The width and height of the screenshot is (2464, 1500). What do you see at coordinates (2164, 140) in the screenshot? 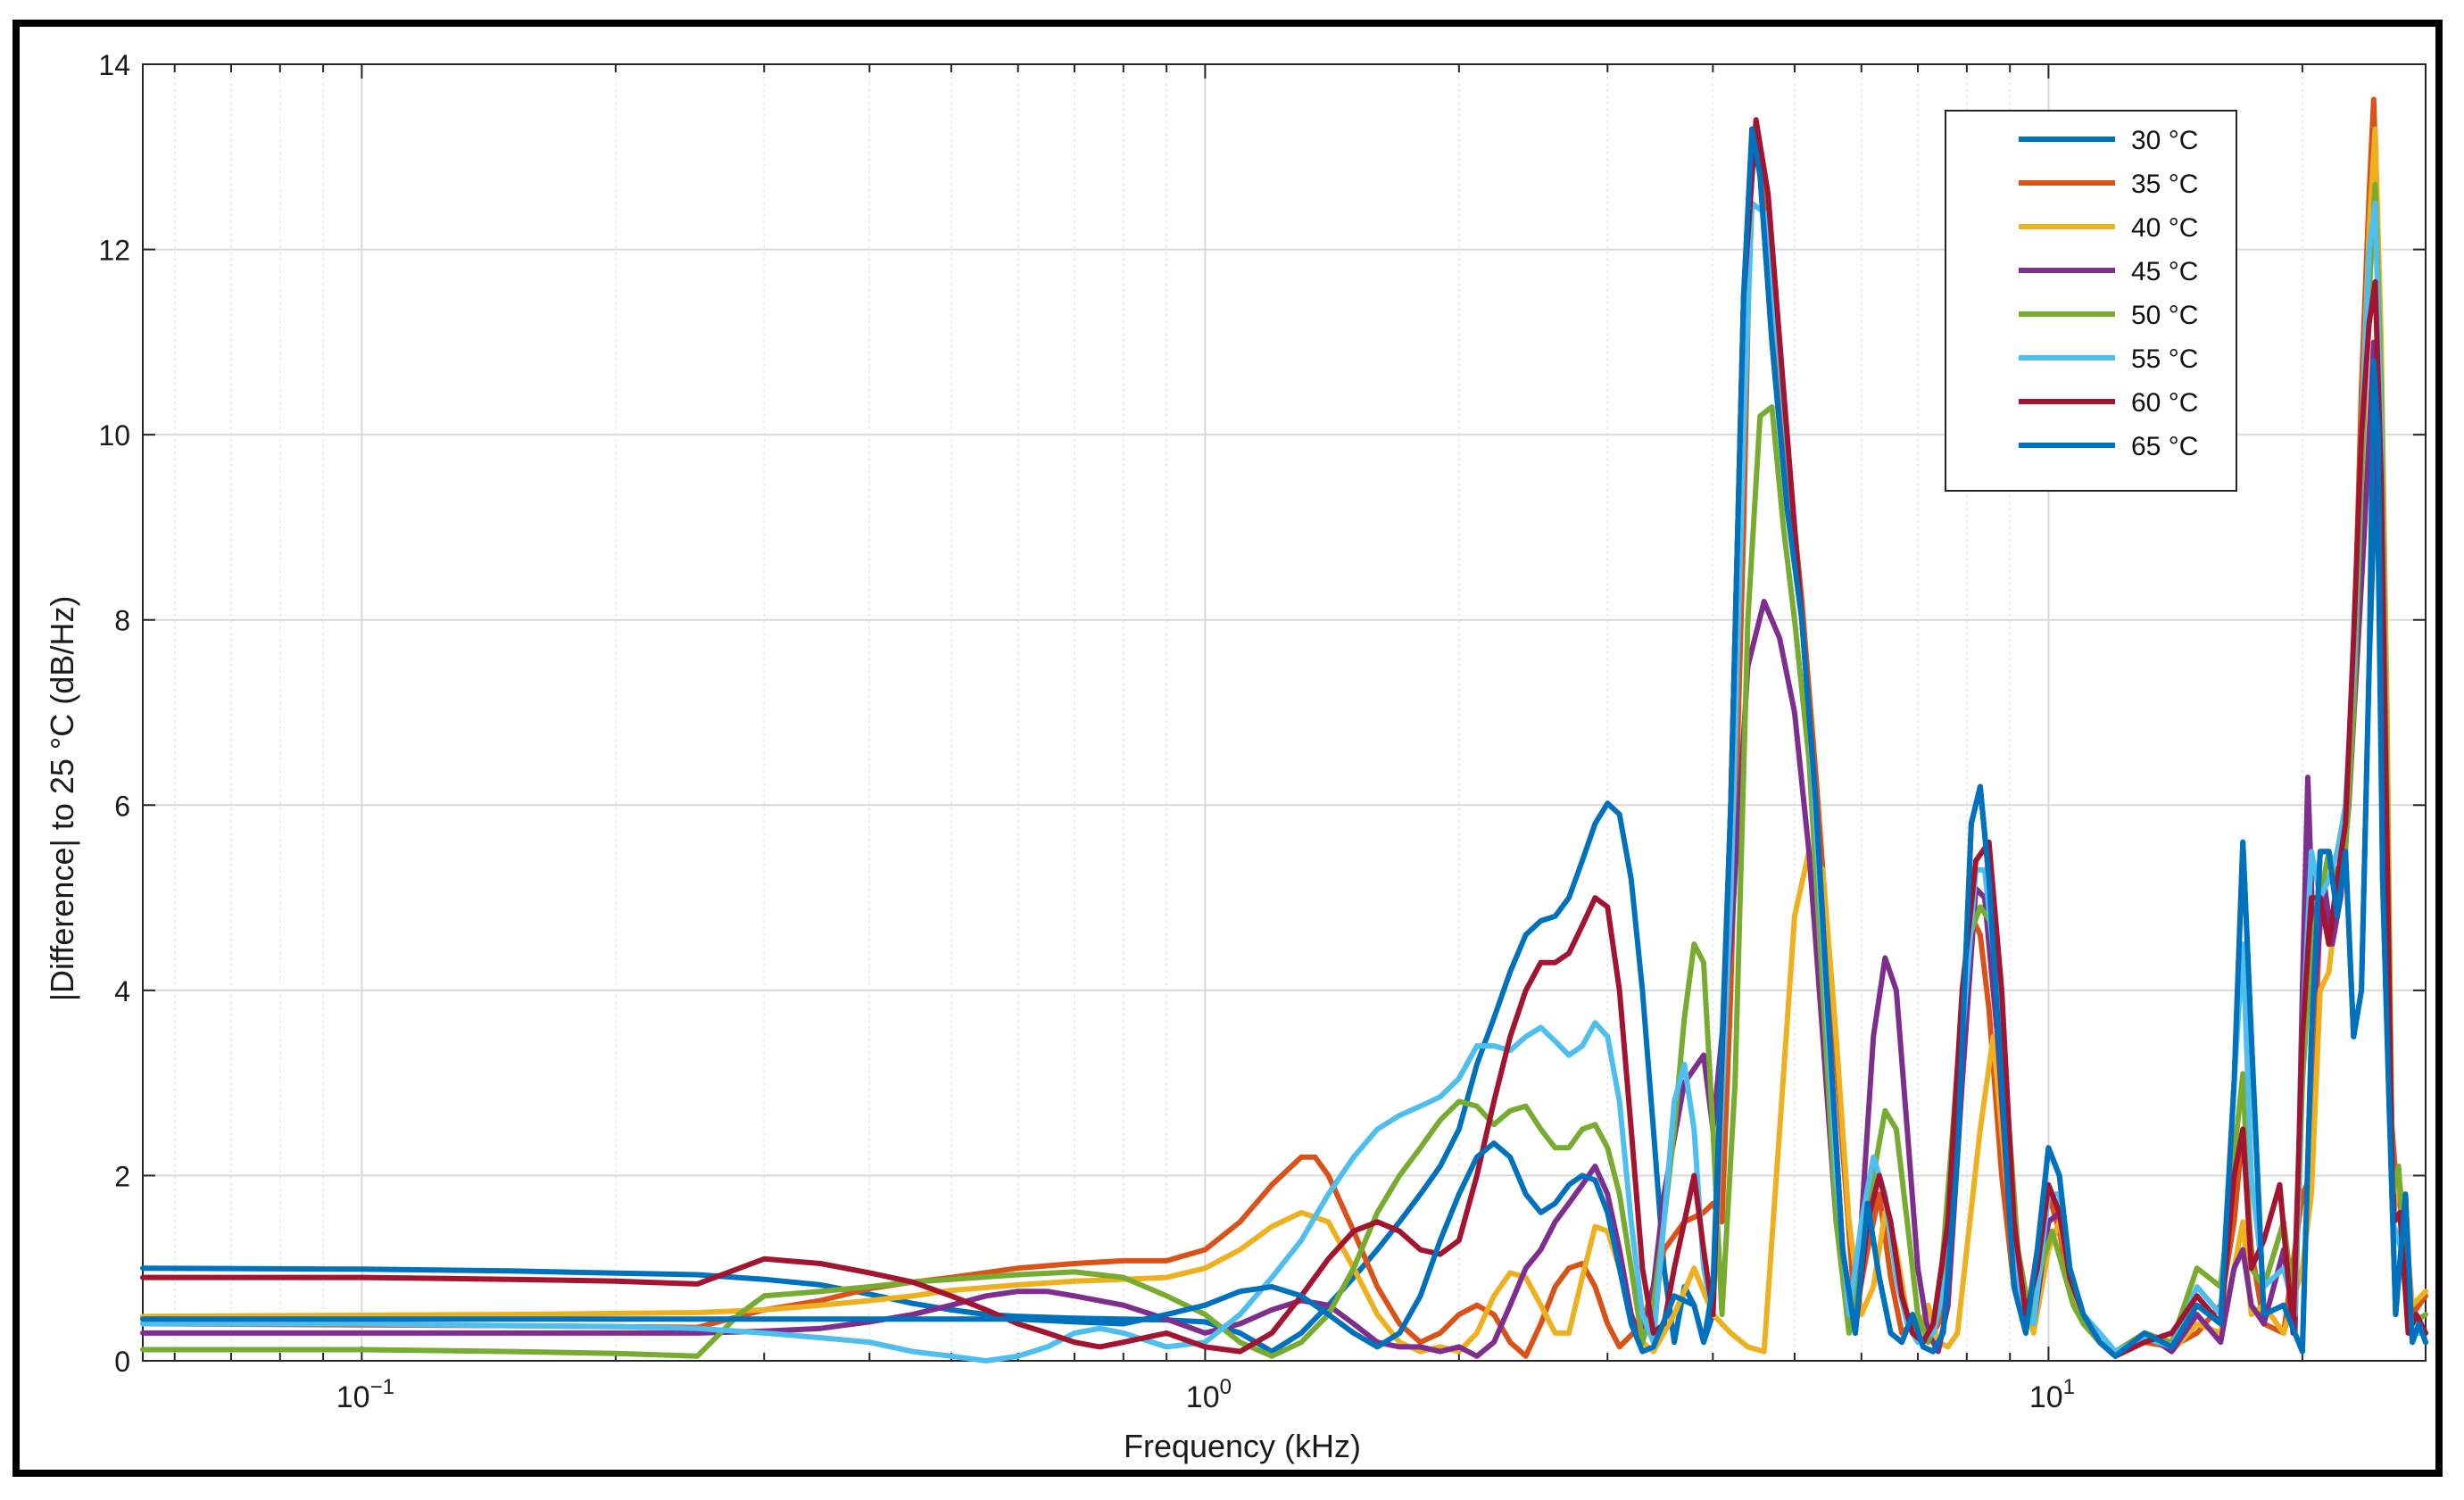
I see `legend-label: 30 °C` at bounding box center [2164, 140].